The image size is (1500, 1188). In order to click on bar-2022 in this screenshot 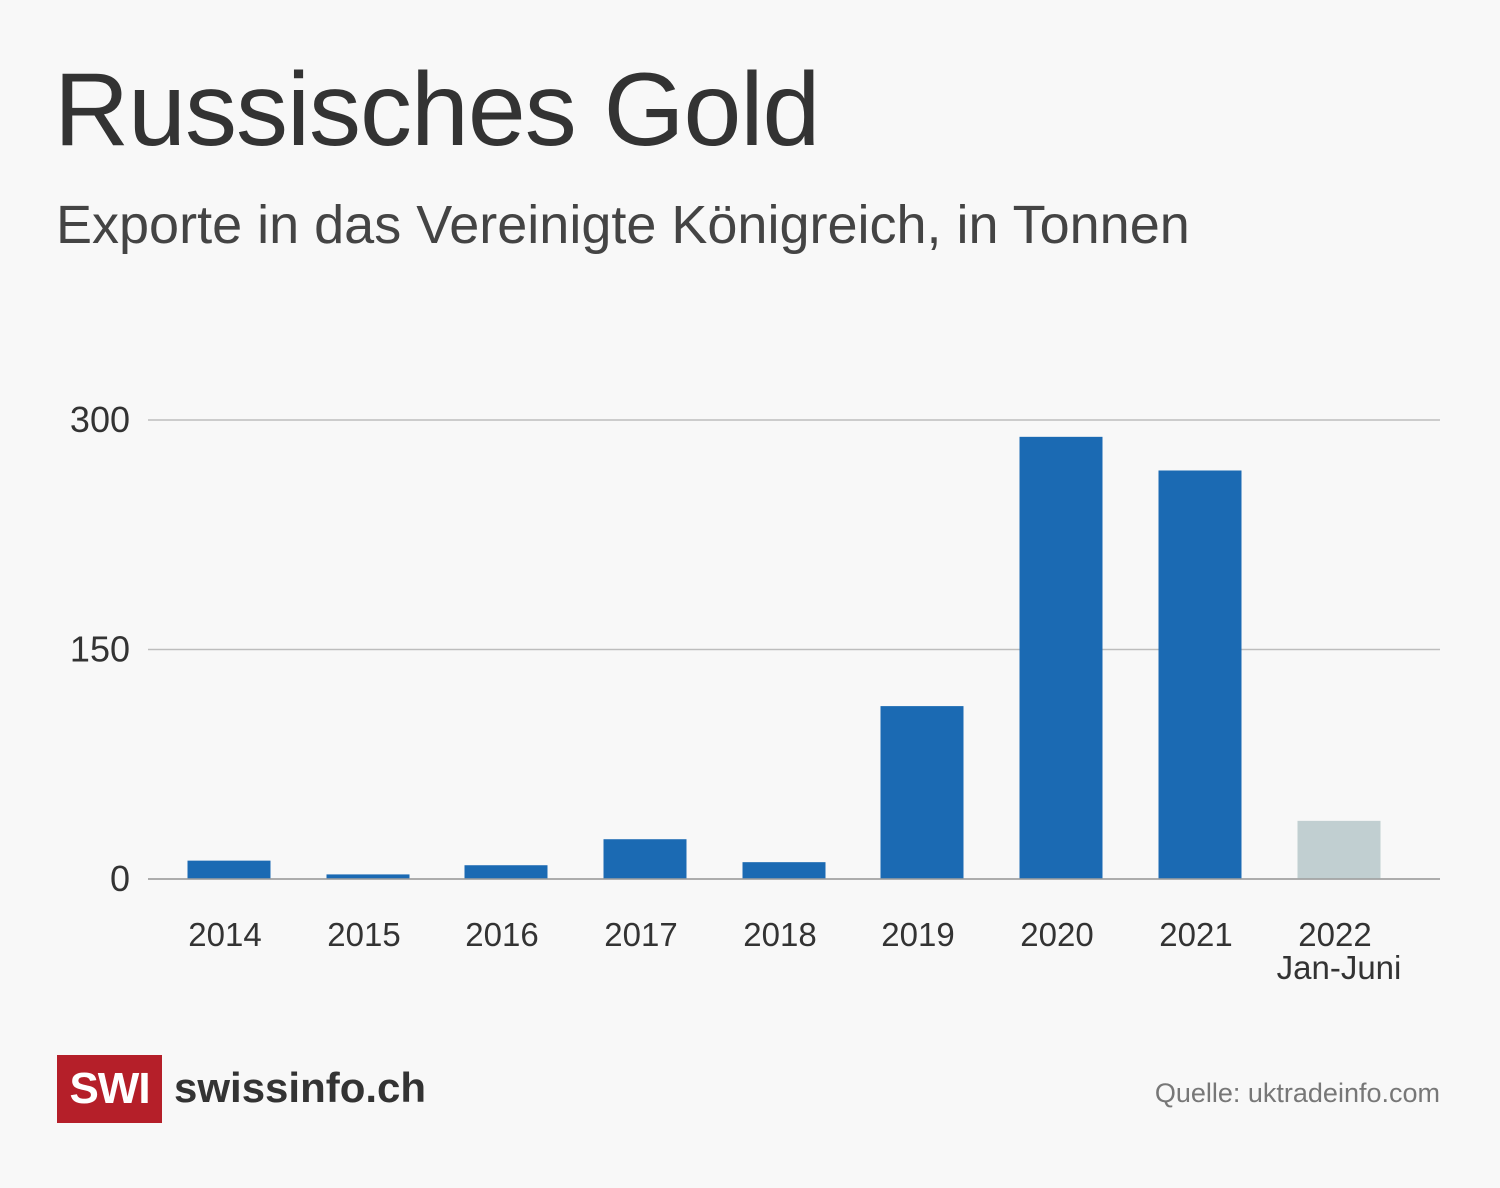, I will do `click(1339, 849)`.